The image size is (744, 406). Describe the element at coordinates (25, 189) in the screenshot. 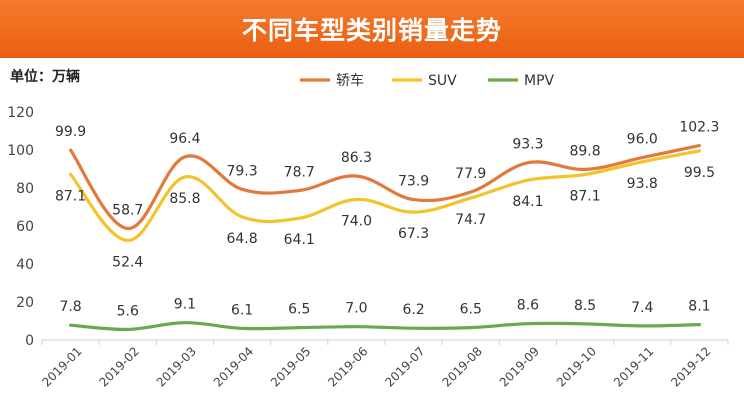

I see `y-tick-label: 80` at that location.